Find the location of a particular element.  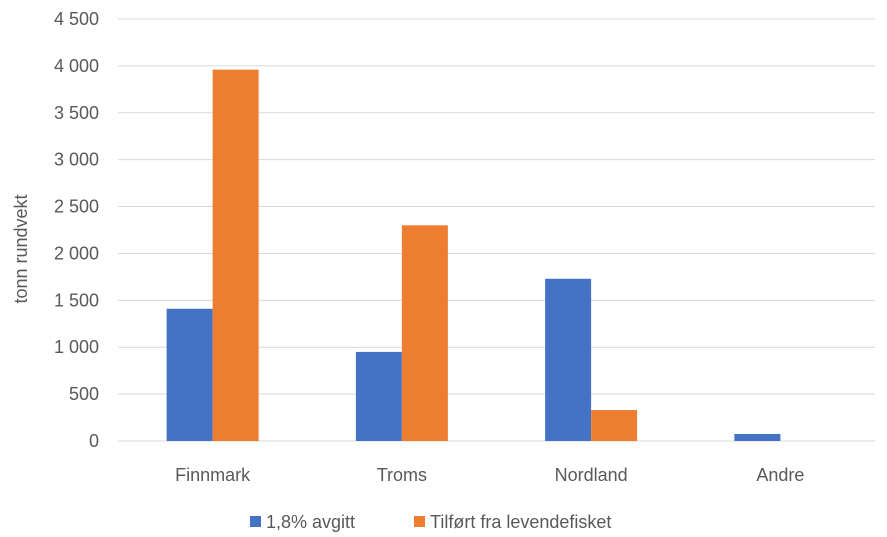

y-tick-label: 500 is located at coordinates (84, 394).